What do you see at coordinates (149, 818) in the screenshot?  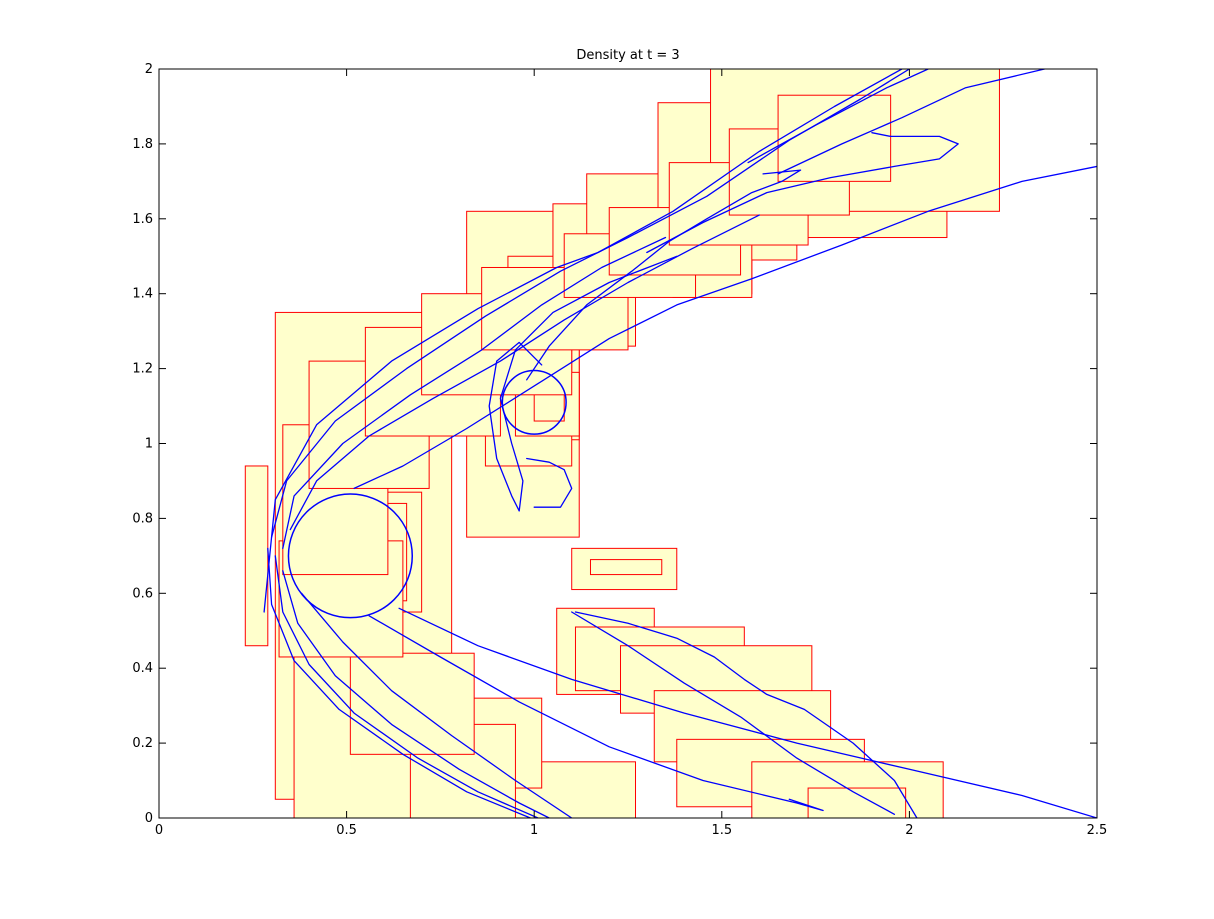 I see `y-tick-label: 0` at bounding box center [149, 818].